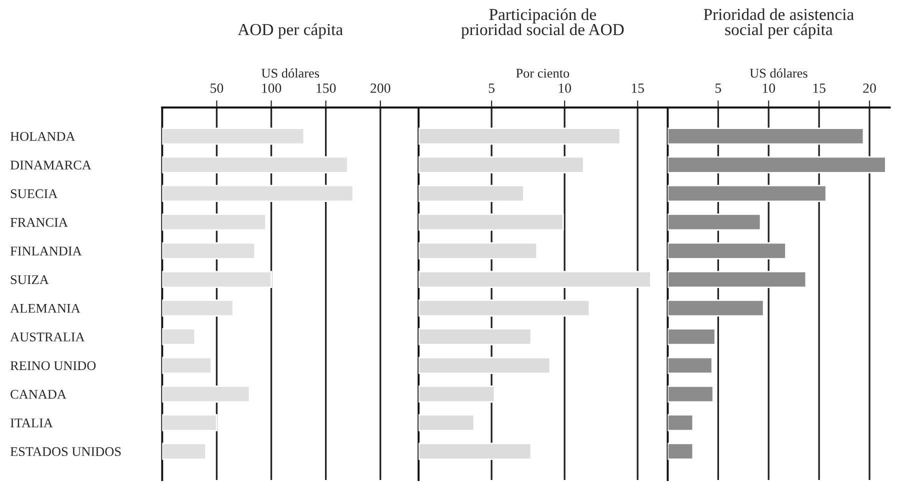 This screenshot has height=500, width=906. Describe the element at coordinates (29, 279) in the screenshot. I see `y-tick-label: SUIZA` at that location.